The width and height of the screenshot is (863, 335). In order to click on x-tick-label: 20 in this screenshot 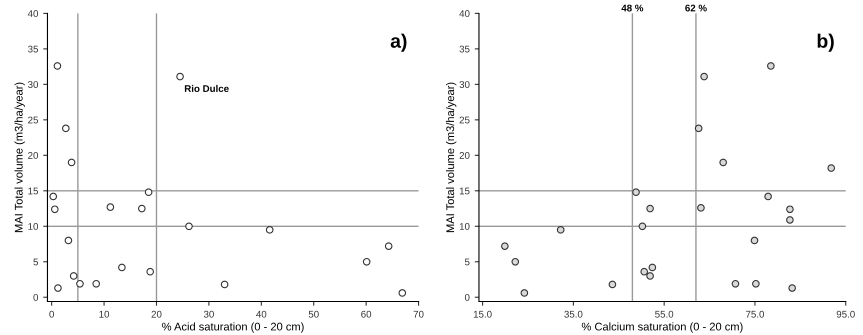, I will do `click(157, 314)`.